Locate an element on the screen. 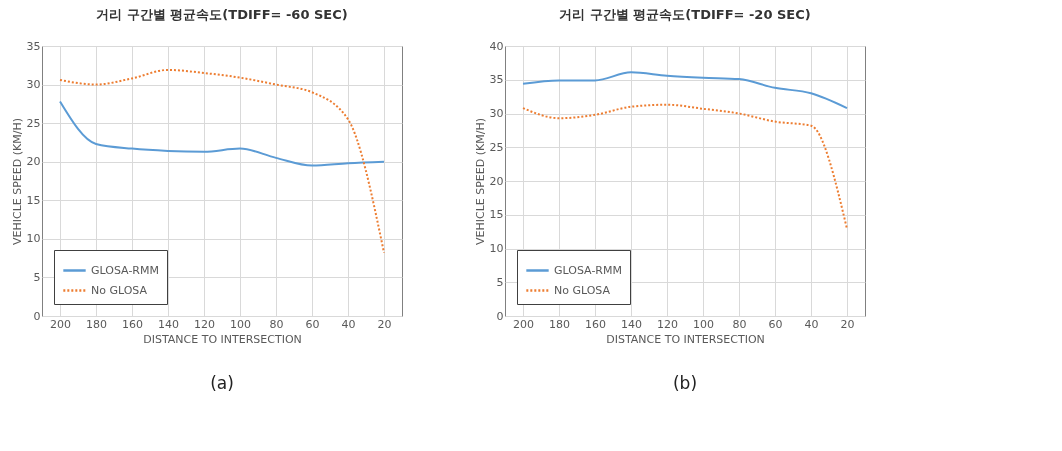 The width and height of the screenshot is (1062, 451). y-tick-label: 40 is located at coordinates (496, 46).